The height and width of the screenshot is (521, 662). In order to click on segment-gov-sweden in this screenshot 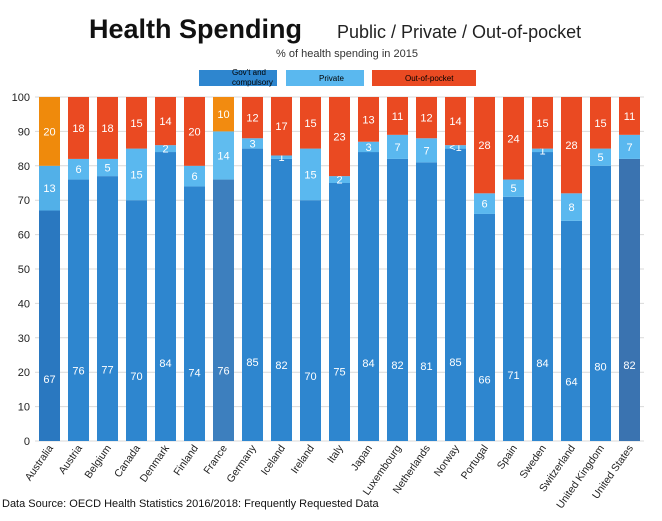, I will do `click(542, 297)`.